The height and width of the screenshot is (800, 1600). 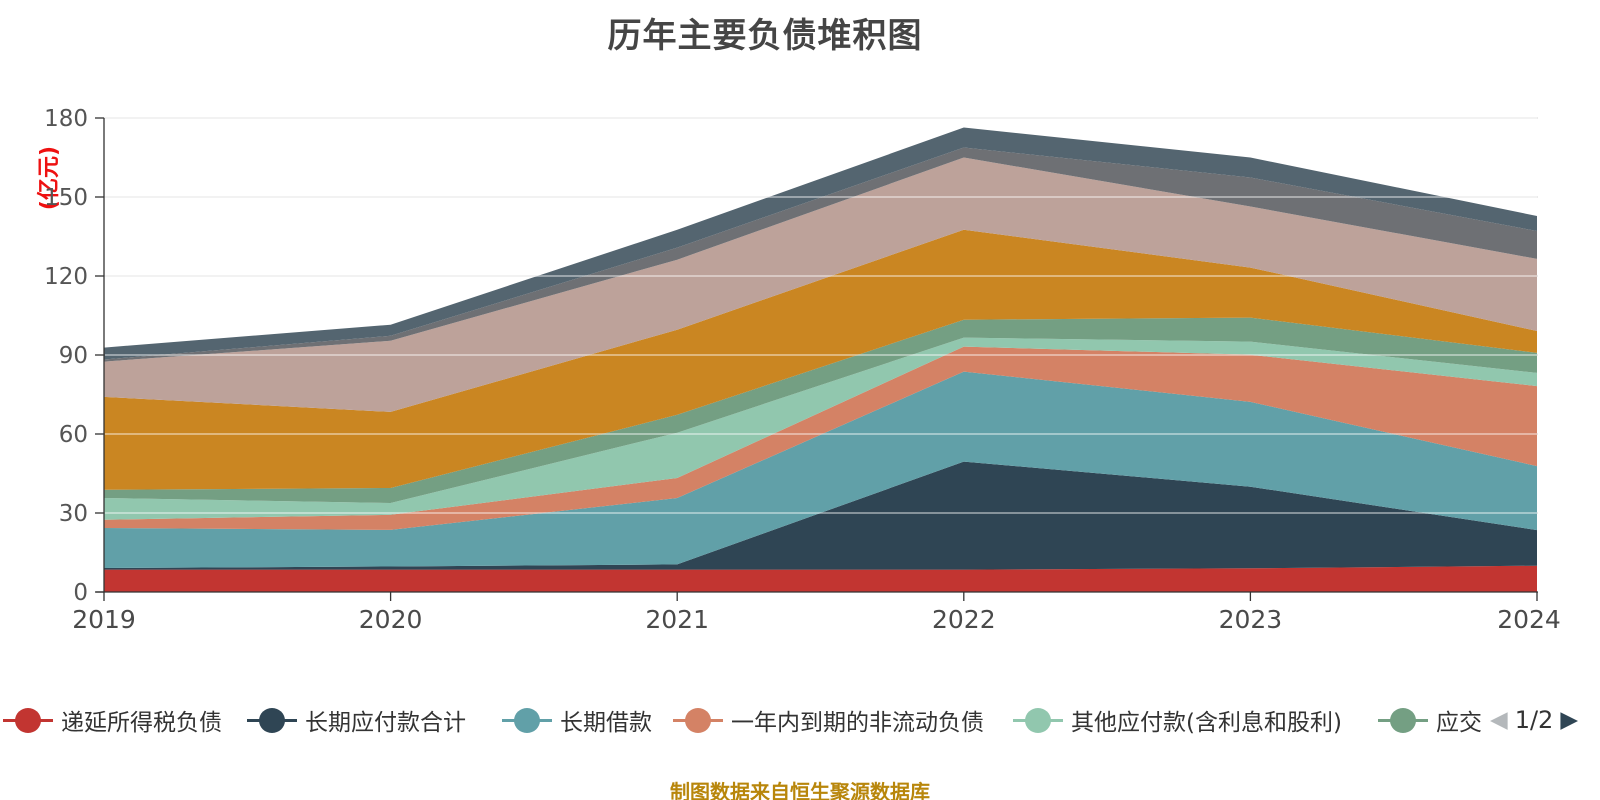 What do you see at coordinates (1569, 720) in the screenshot?
I see `legend-next-icon: ▶` at bounding box center [1569, 720].